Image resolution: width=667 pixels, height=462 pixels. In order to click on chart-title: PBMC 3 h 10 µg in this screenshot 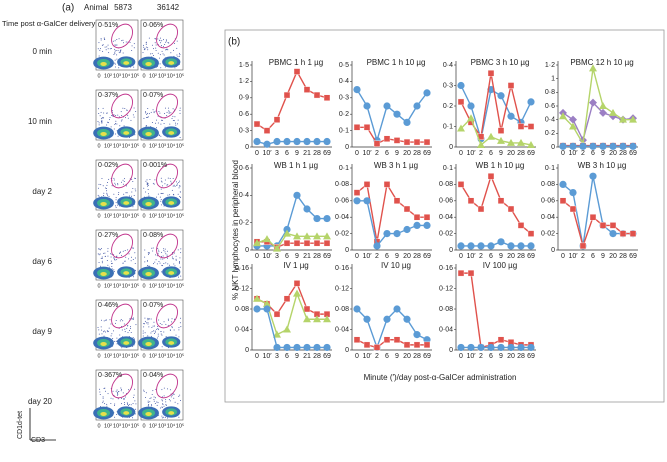, I will do `click(500, 62)`.